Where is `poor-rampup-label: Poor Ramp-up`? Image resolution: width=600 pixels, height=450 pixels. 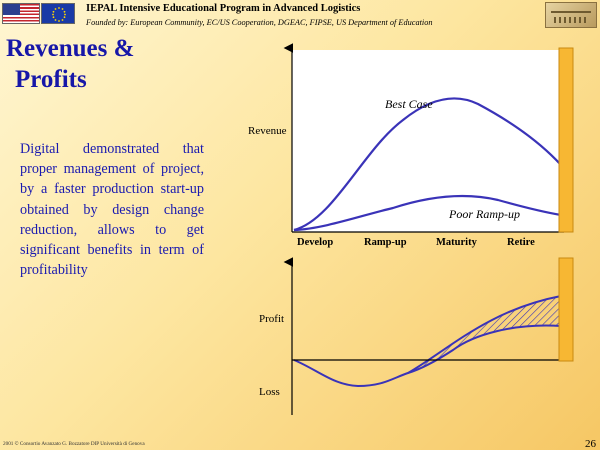
poor-rampup-label: Poor Ramp-up is located at coordinates (484, 214).